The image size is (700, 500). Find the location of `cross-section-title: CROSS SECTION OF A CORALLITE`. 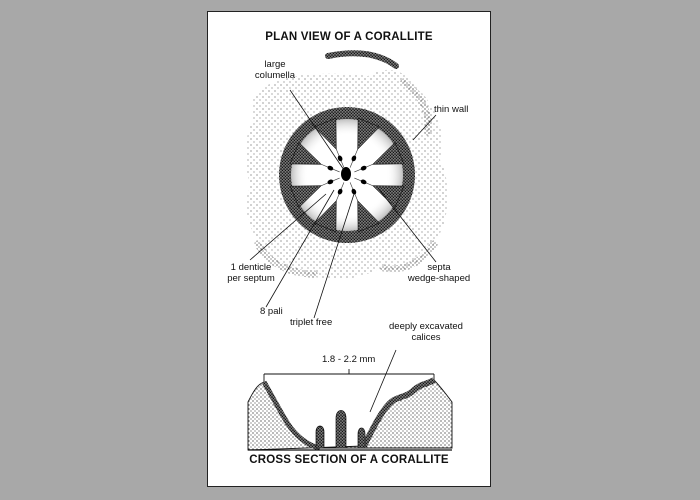

cross-section-title: CROSS SECTION OF A CORALLITE is located at coordinates (349, 460).